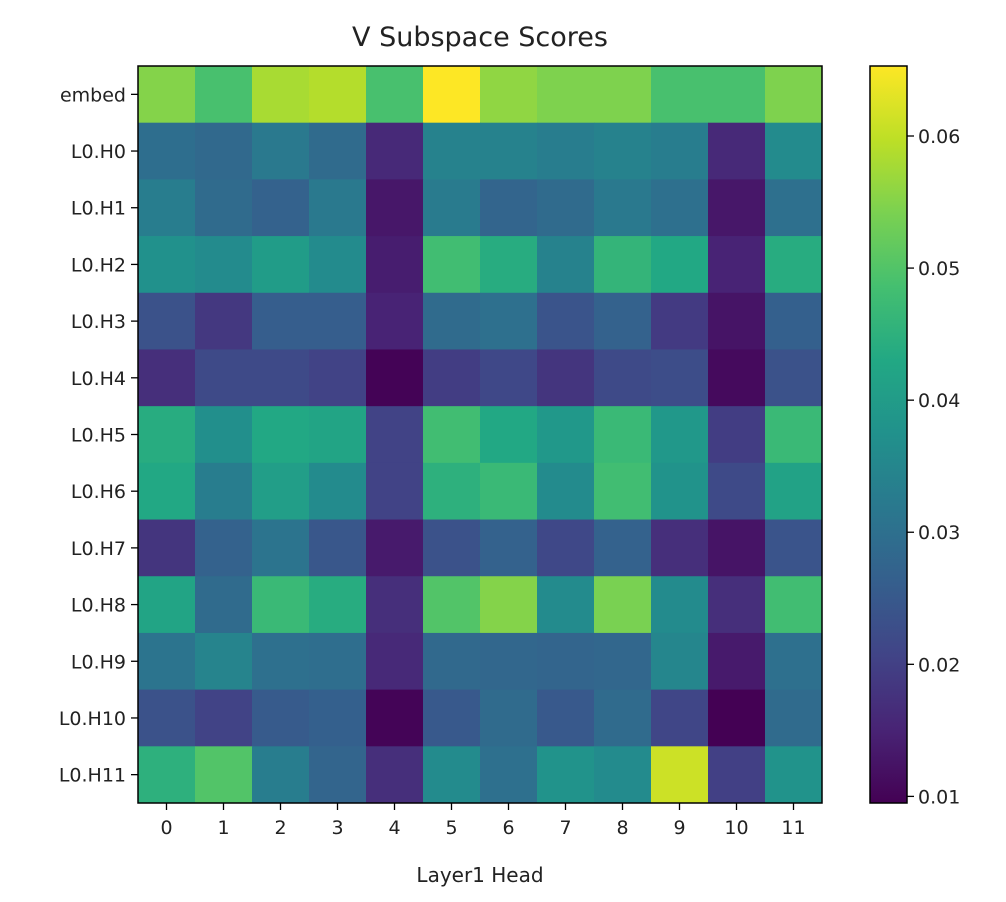 The image size is (1006, 902). I want to click on x-tick-label: 7, so click(565, 828).